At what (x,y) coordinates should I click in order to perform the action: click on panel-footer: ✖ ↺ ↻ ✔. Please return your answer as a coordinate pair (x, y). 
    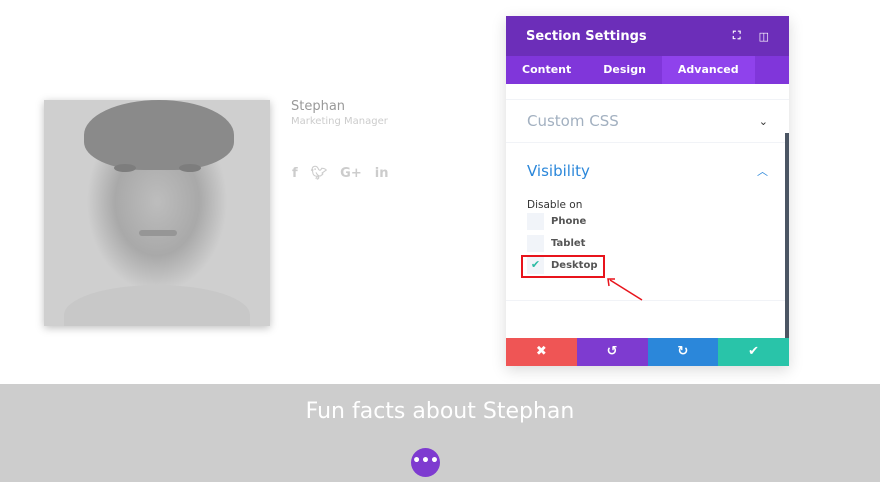
    Looking at the image, I should click on (647, 352).